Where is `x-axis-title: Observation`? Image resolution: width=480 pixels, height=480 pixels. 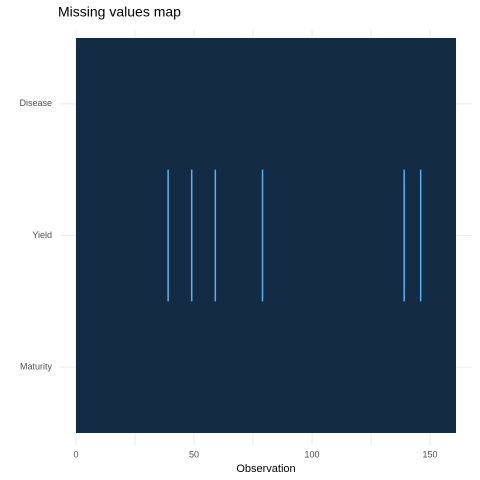
x-axis-title: Observation is located at coordinates (265, 469).